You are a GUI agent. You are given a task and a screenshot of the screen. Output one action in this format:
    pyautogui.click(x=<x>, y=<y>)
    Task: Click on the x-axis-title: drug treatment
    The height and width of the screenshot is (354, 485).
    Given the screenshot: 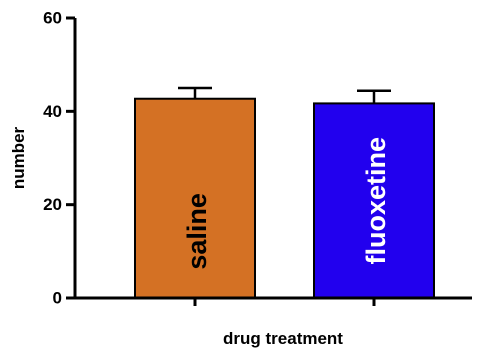 What is the action you would take?
    pyautogui.click(x=283, y=338)
    